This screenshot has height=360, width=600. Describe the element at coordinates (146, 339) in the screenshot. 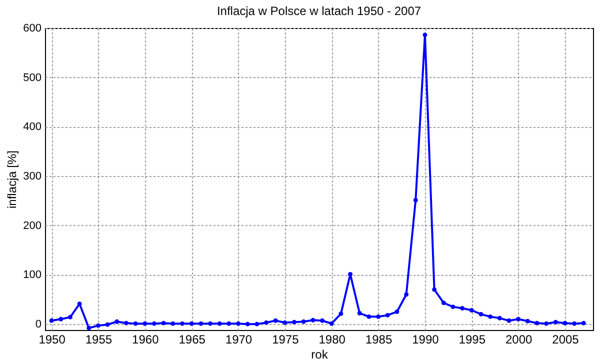

I see `x-tick-label: 1960` at that location.